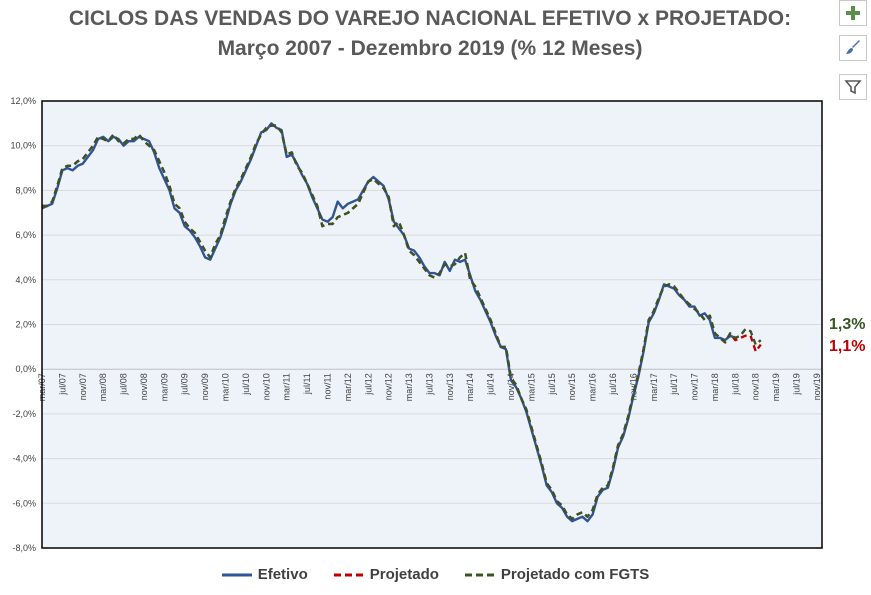 The image size is (871, 595). I want to click on x-tick-label: jul/11, so click(307, 384).